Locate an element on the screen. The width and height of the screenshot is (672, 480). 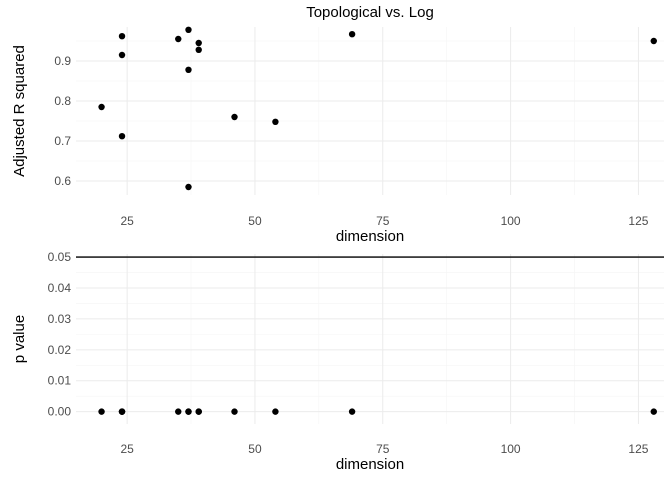
bottom-y-tick-label: 0.03 is located at coordinates (60, 319).